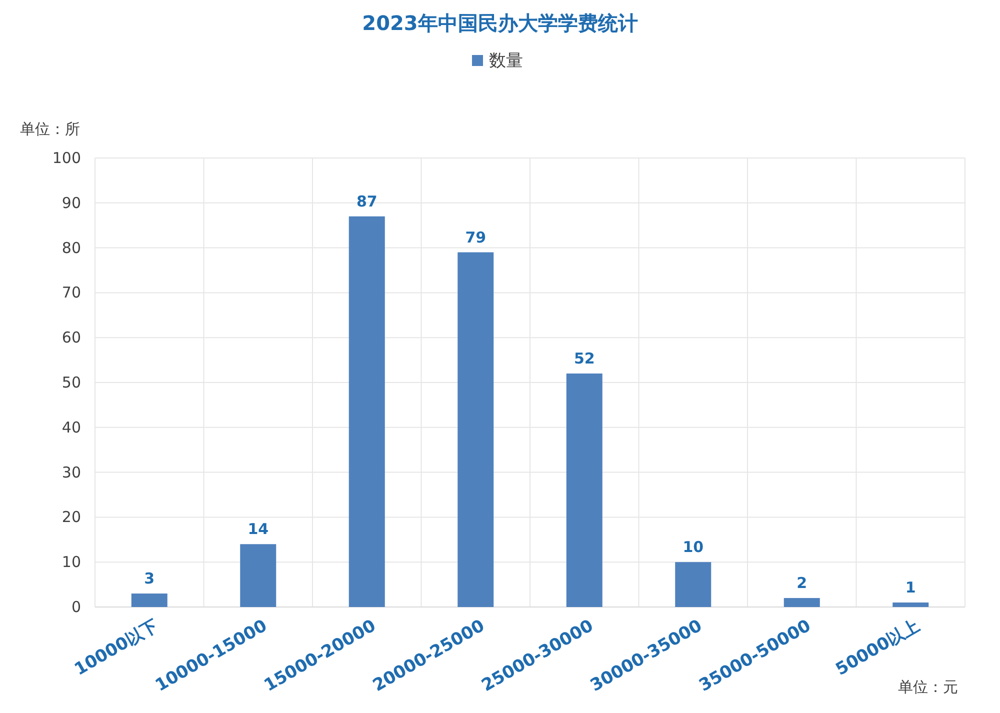 Image resolution: width=1000 pixels, height=713 pixels. I want to click on y-tick-label: 20, so click(71, 517).